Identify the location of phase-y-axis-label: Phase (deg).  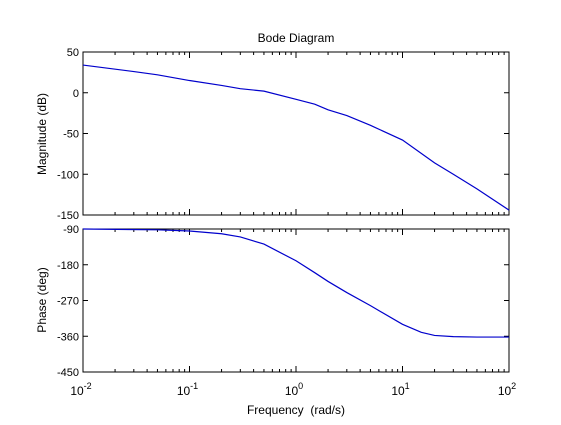
(42, 299).